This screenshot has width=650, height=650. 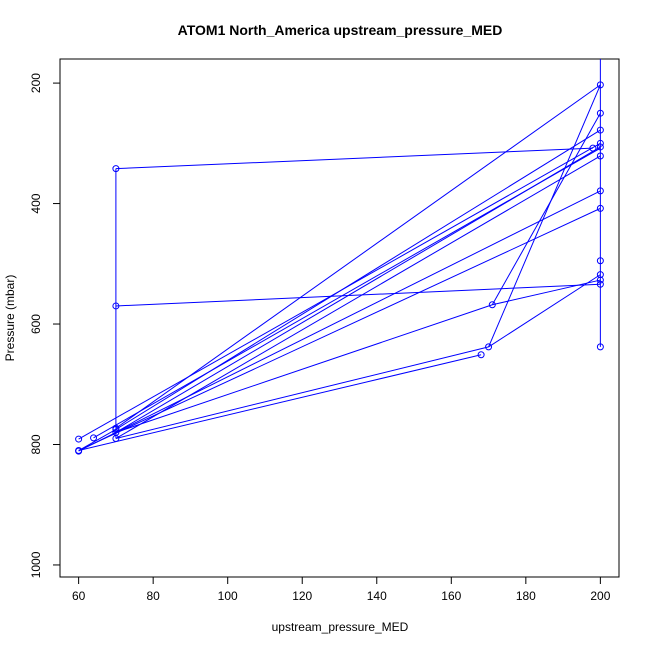 What do you see at coordinates (36, 83) in the screenshot?
I see `y-tick-label: 200` at bounding box center [36, 83].